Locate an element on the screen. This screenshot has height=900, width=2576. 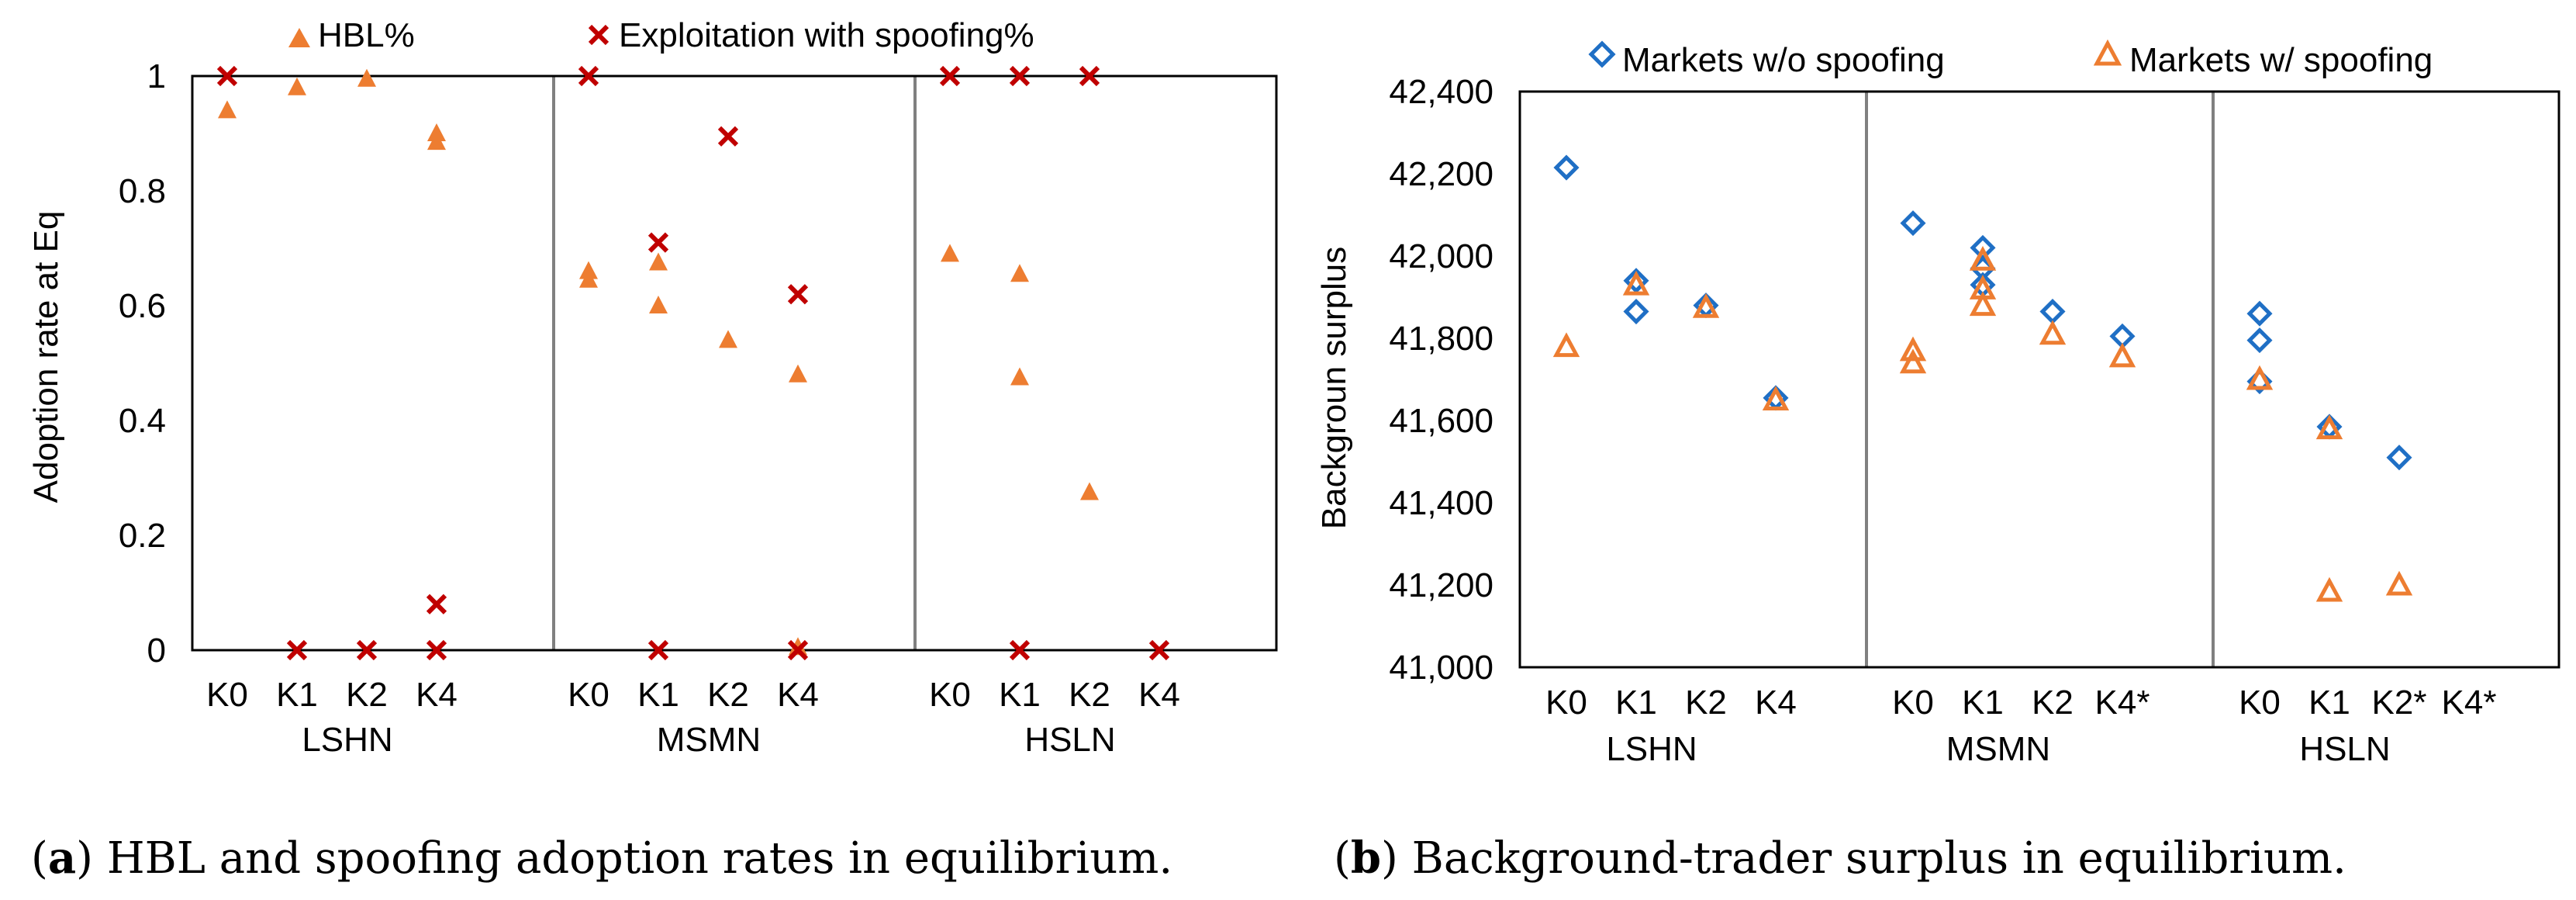
x-group-label: MSMN is located at coordinates (709, 740).